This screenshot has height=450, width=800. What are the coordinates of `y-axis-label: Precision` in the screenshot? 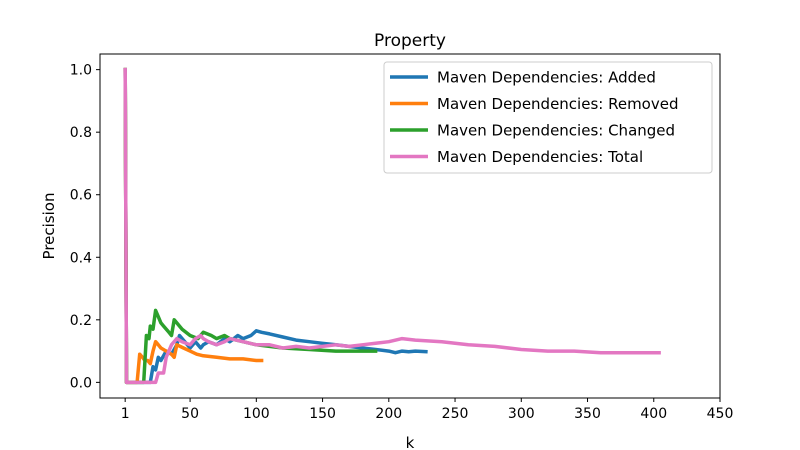 It's located at (49, 226).